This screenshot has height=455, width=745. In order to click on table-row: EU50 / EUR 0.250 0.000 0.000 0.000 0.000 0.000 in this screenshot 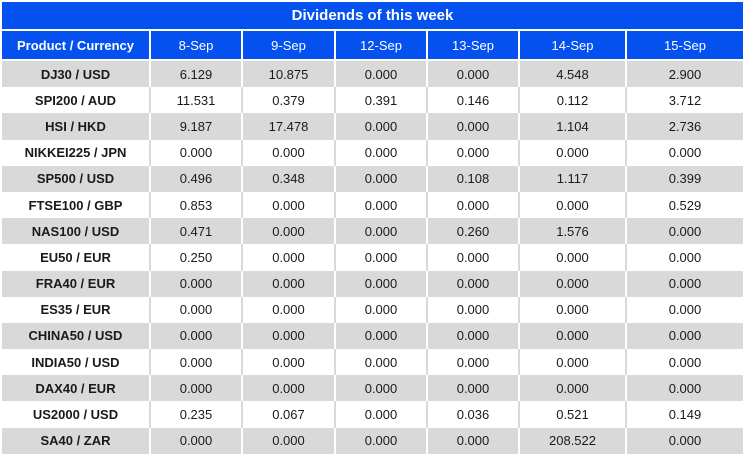, I will do `click(372, 257)`.